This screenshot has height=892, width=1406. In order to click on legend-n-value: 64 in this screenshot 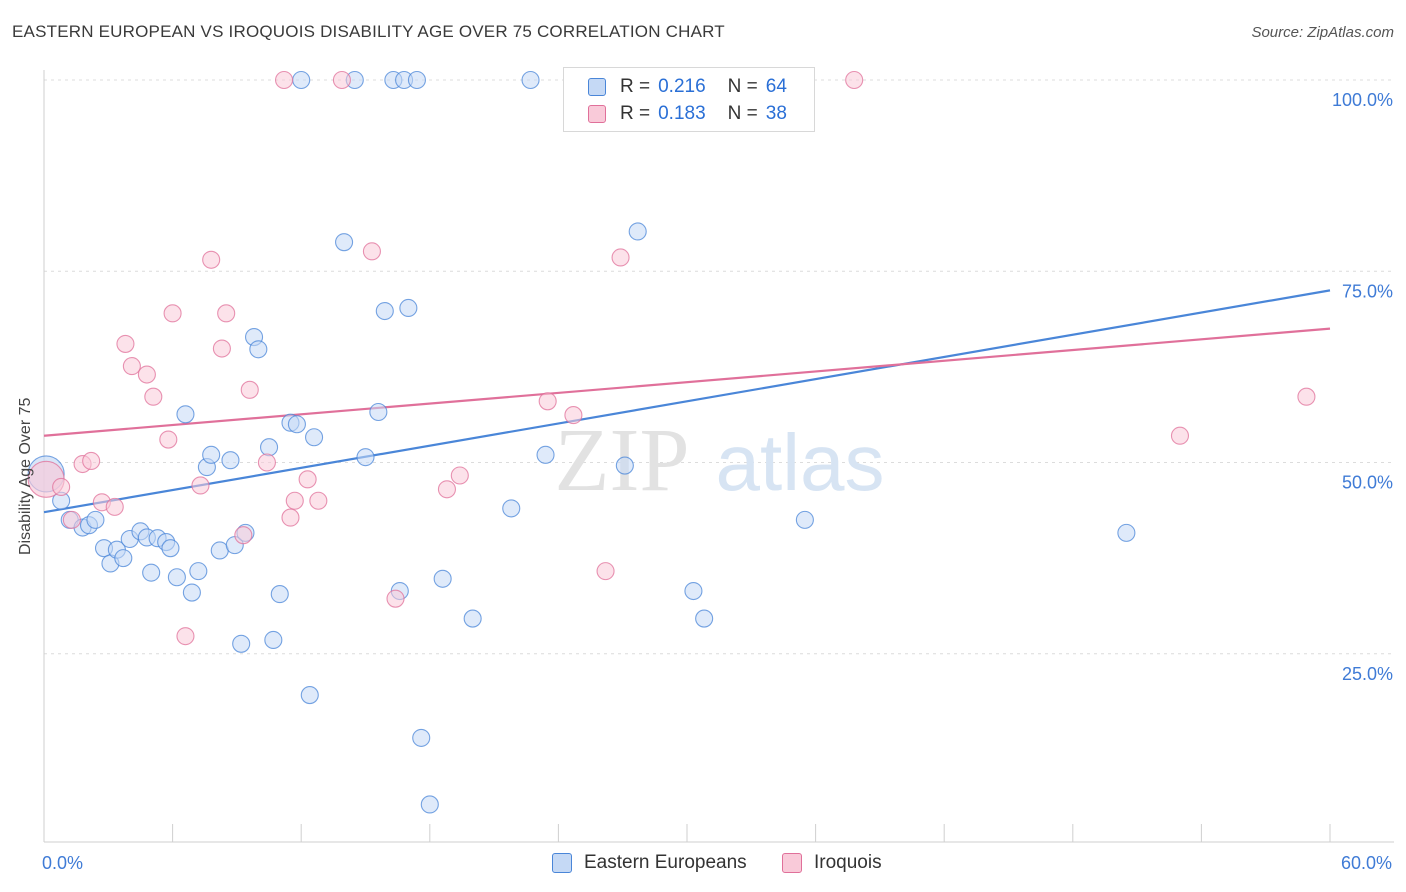, I will do `click(776, 86)`.